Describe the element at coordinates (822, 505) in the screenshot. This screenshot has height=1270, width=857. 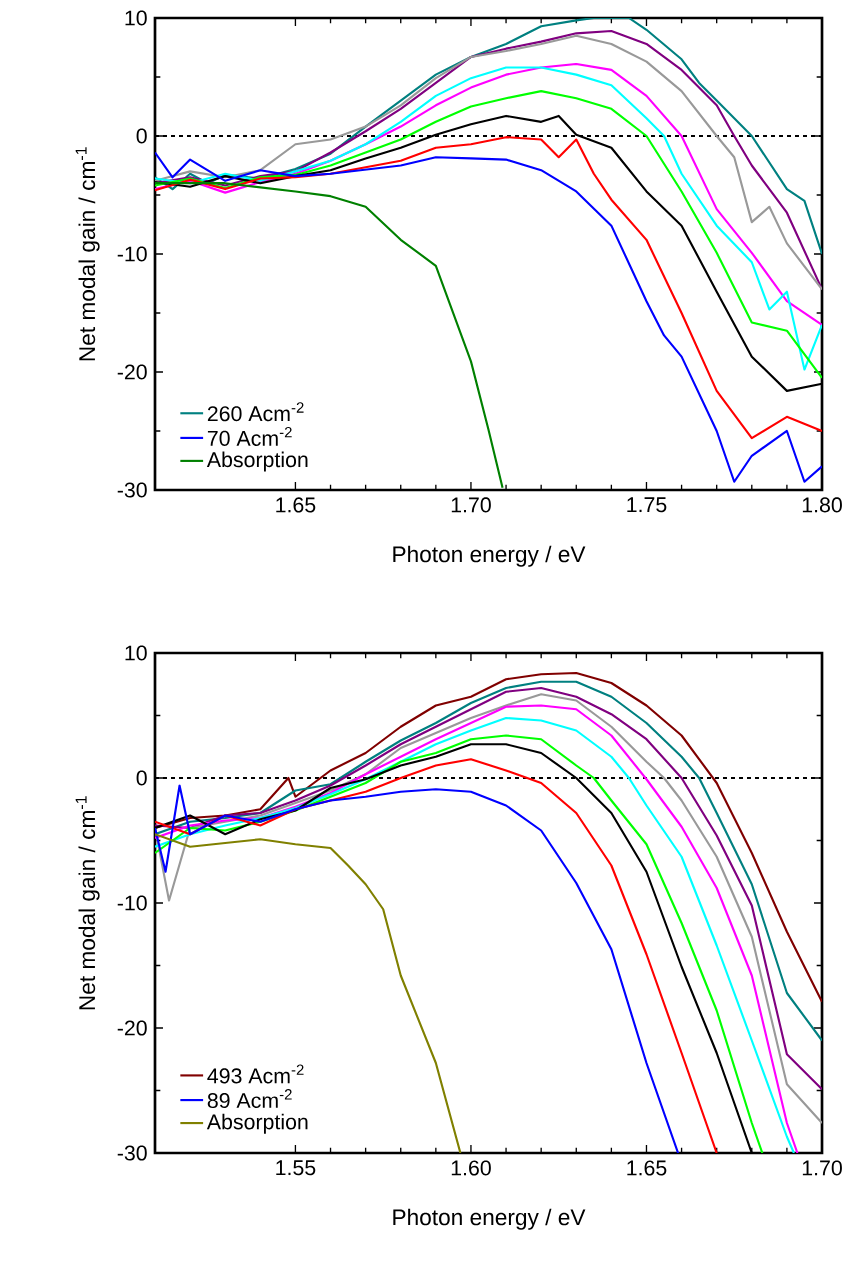
I see `x-tick-label: 1.80` at that location.